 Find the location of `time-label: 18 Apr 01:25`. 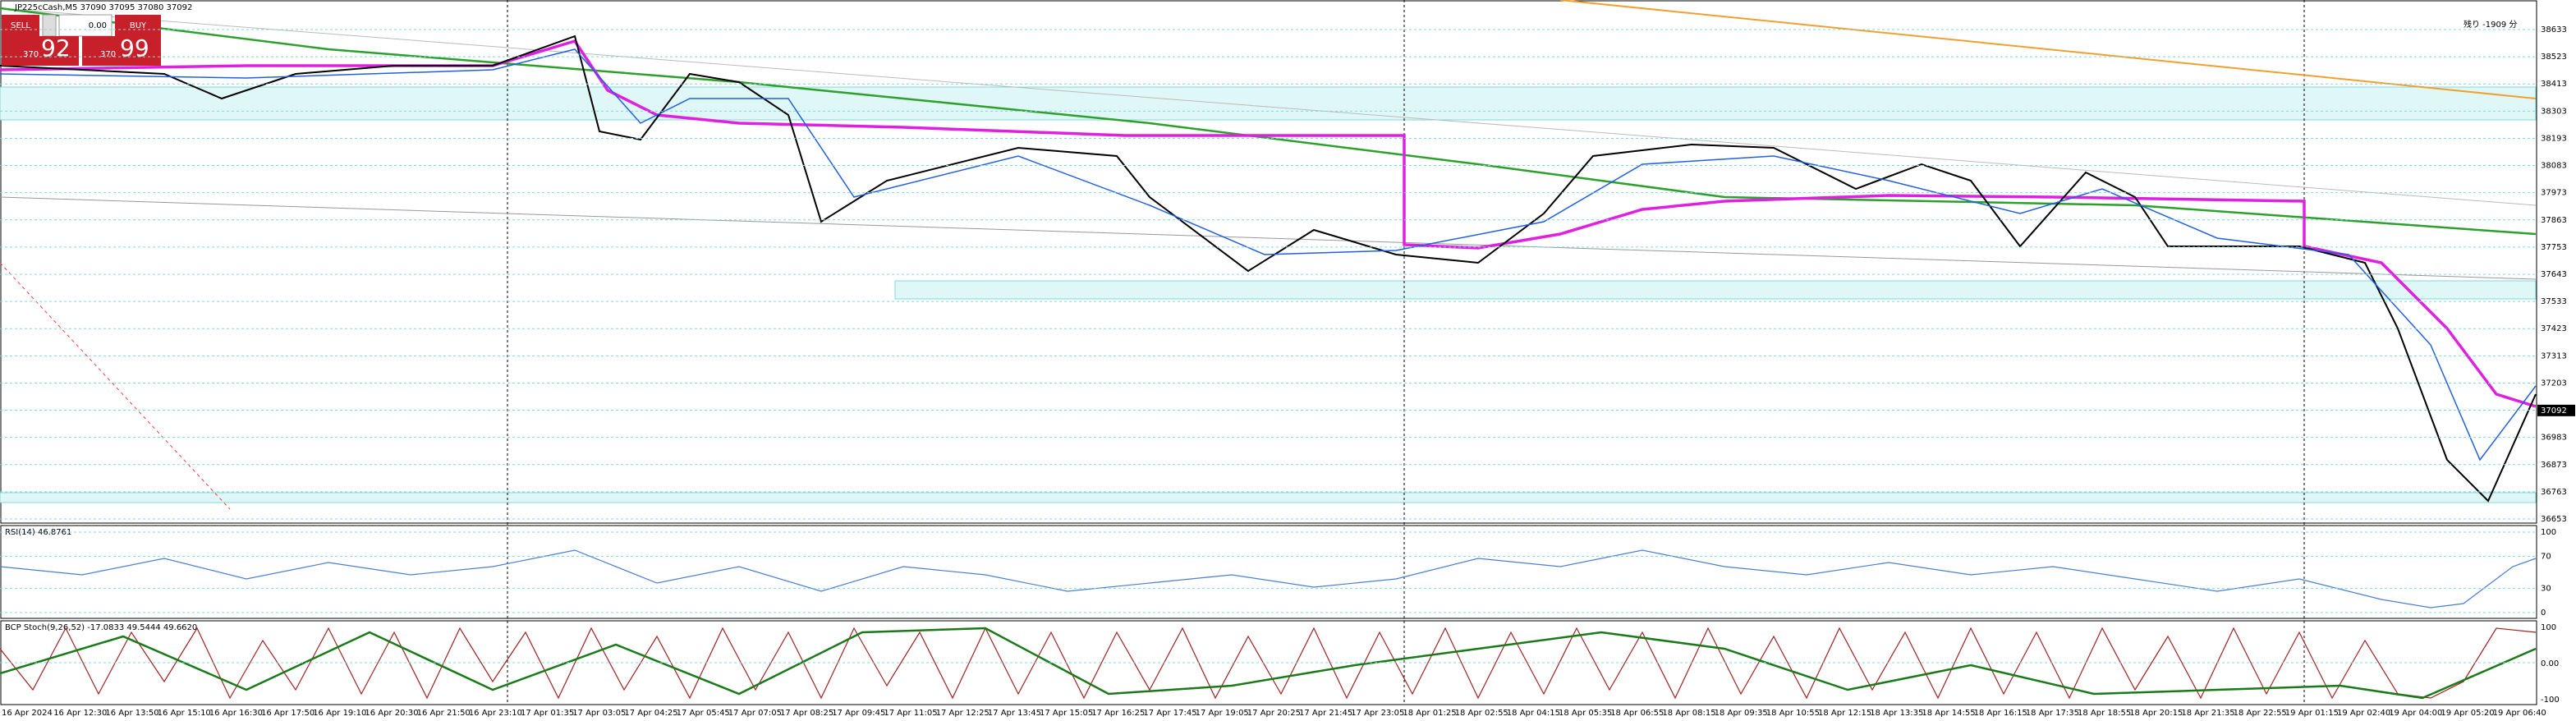

time-label: 18 Apr 01:25 is located at coordinates (1429, 713).